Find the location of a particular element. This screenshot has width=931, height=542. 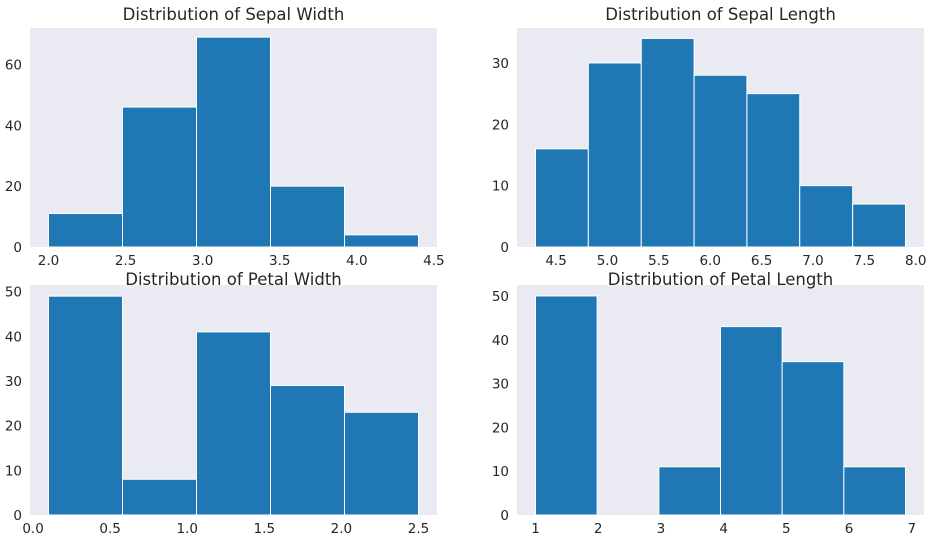

x-tick-label: 4.0 is located at coordinates (356, 261).